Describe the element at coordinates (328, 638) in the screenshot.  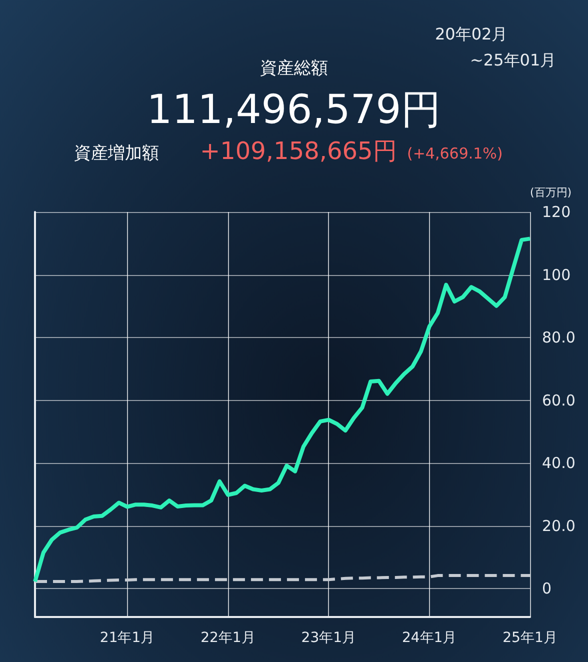
I see `x-tick-label: 23年1月` at that location.